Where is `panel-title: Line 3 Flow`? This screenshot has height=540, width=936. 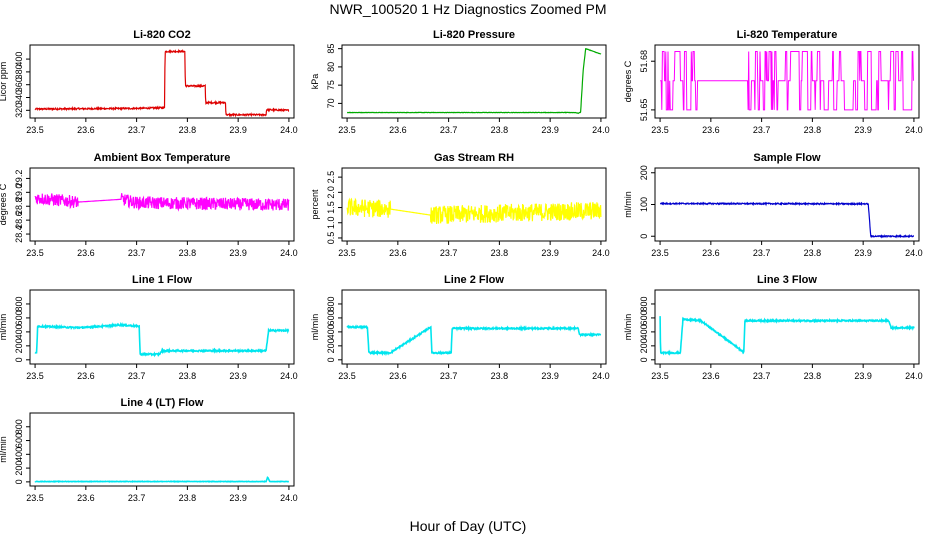
panel-title: Line 3 Flow is located at coordinates (787, 280).